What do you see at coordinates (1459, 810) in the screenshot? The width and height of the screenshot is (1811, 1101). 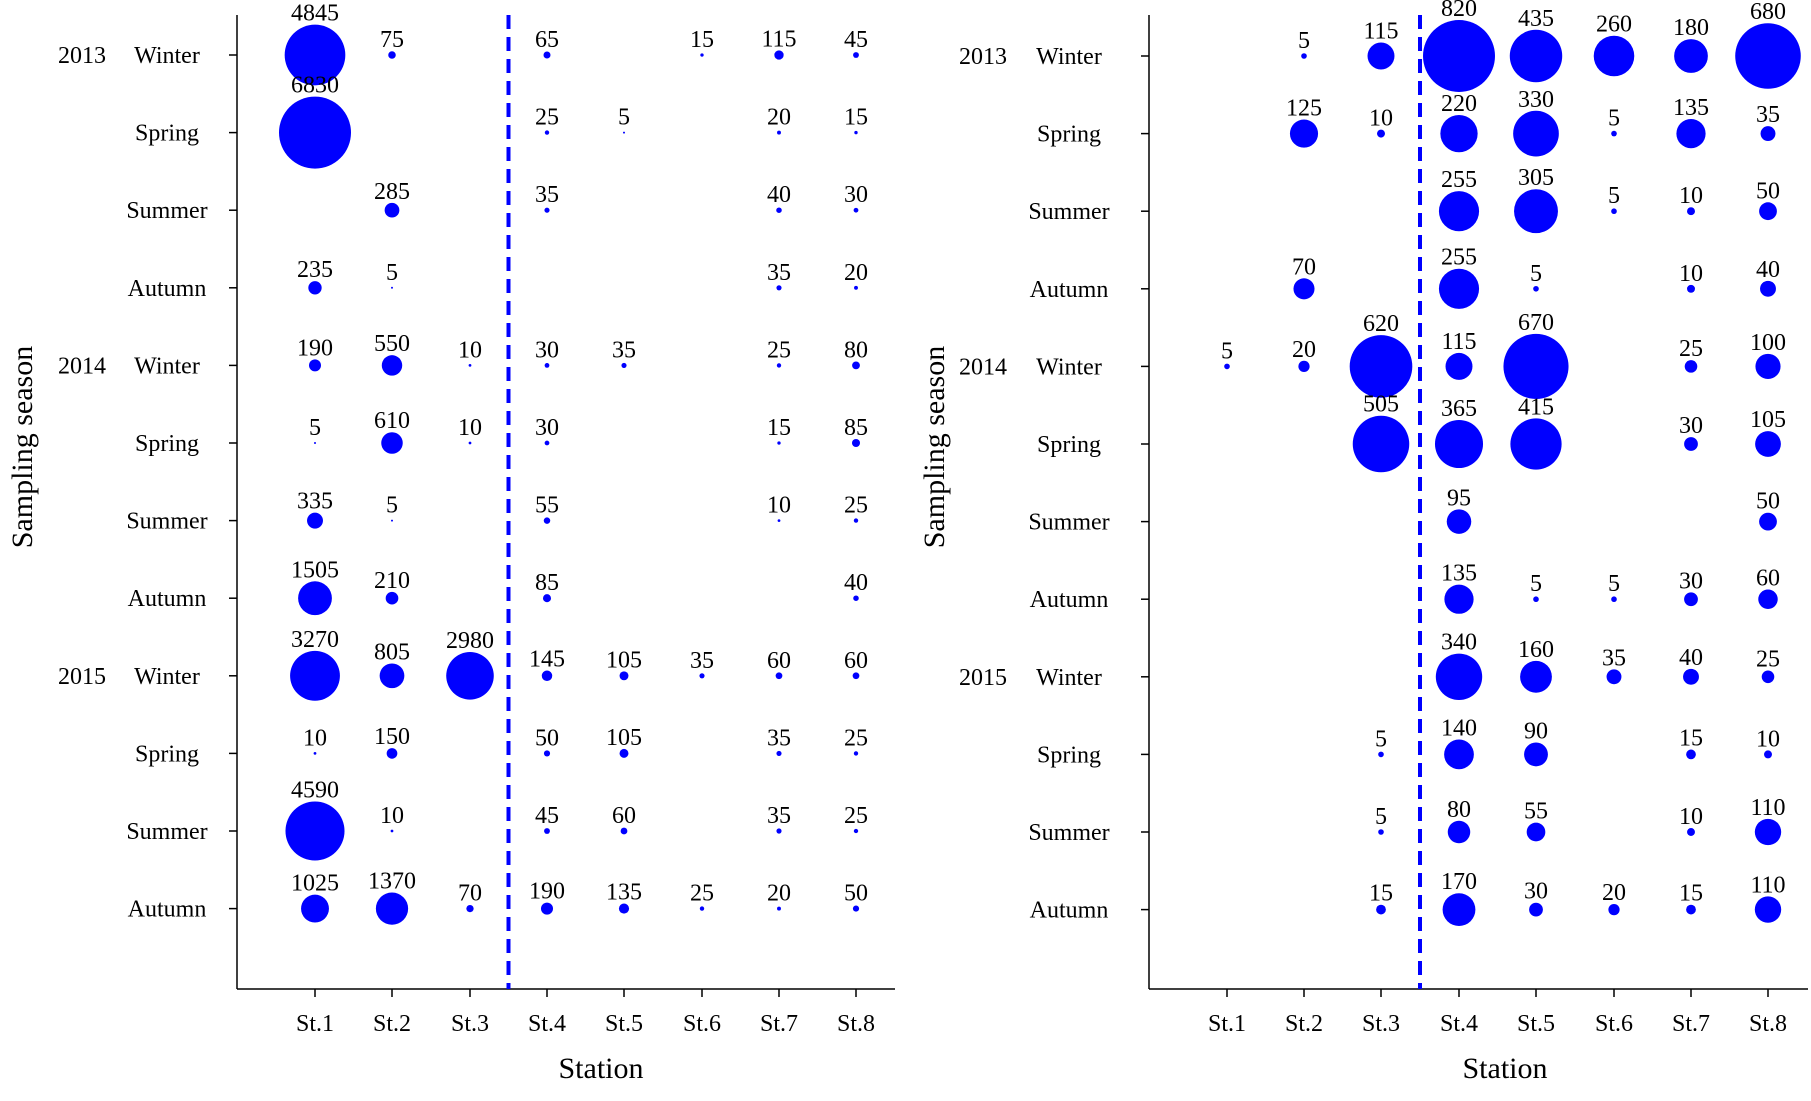 I see `bubble-value-label: 80` at bounding box center [1459, 810].